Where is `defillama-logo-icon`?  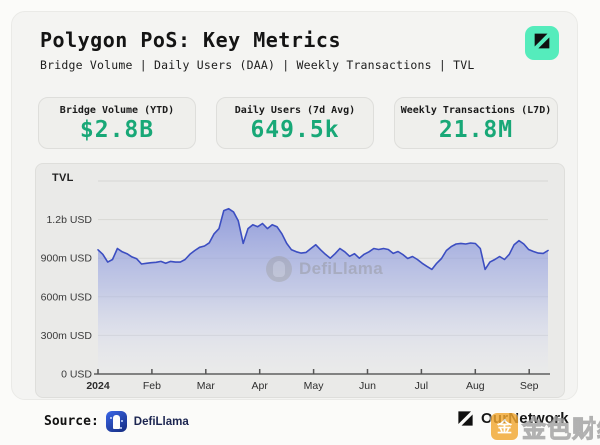
defillama-logo-icon is located at coordinates (116, 421).